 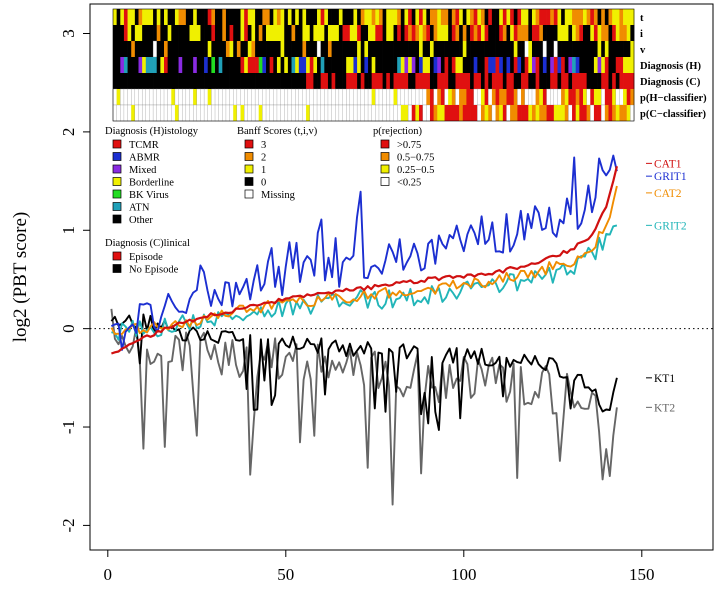 What do you see at coordinates (364, 372) in the screenshot?
I see `series-line-kt1` at bounding box center [364, 372].